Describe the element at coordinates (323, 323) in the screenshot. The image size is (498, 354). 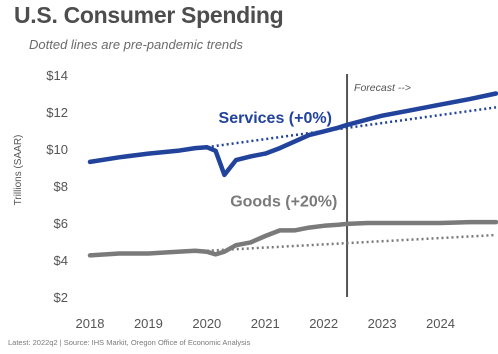
I see `x-tick-label: 2022` at that location.